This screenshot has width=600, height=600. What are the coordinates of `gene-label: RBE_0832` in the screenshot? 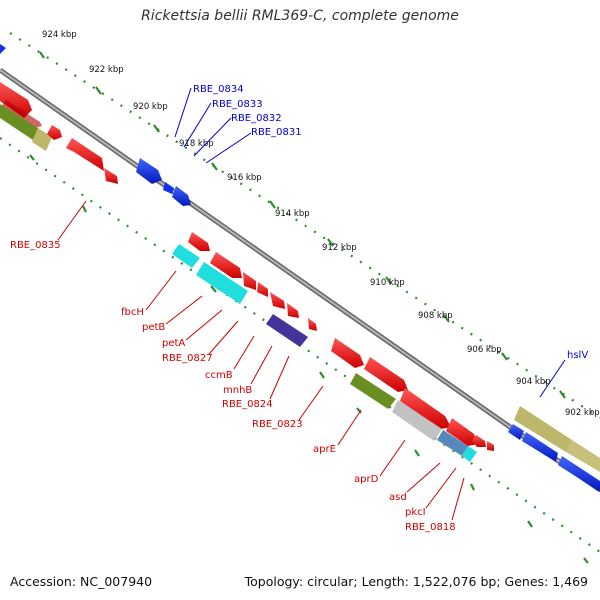 It's located at (256, 118).